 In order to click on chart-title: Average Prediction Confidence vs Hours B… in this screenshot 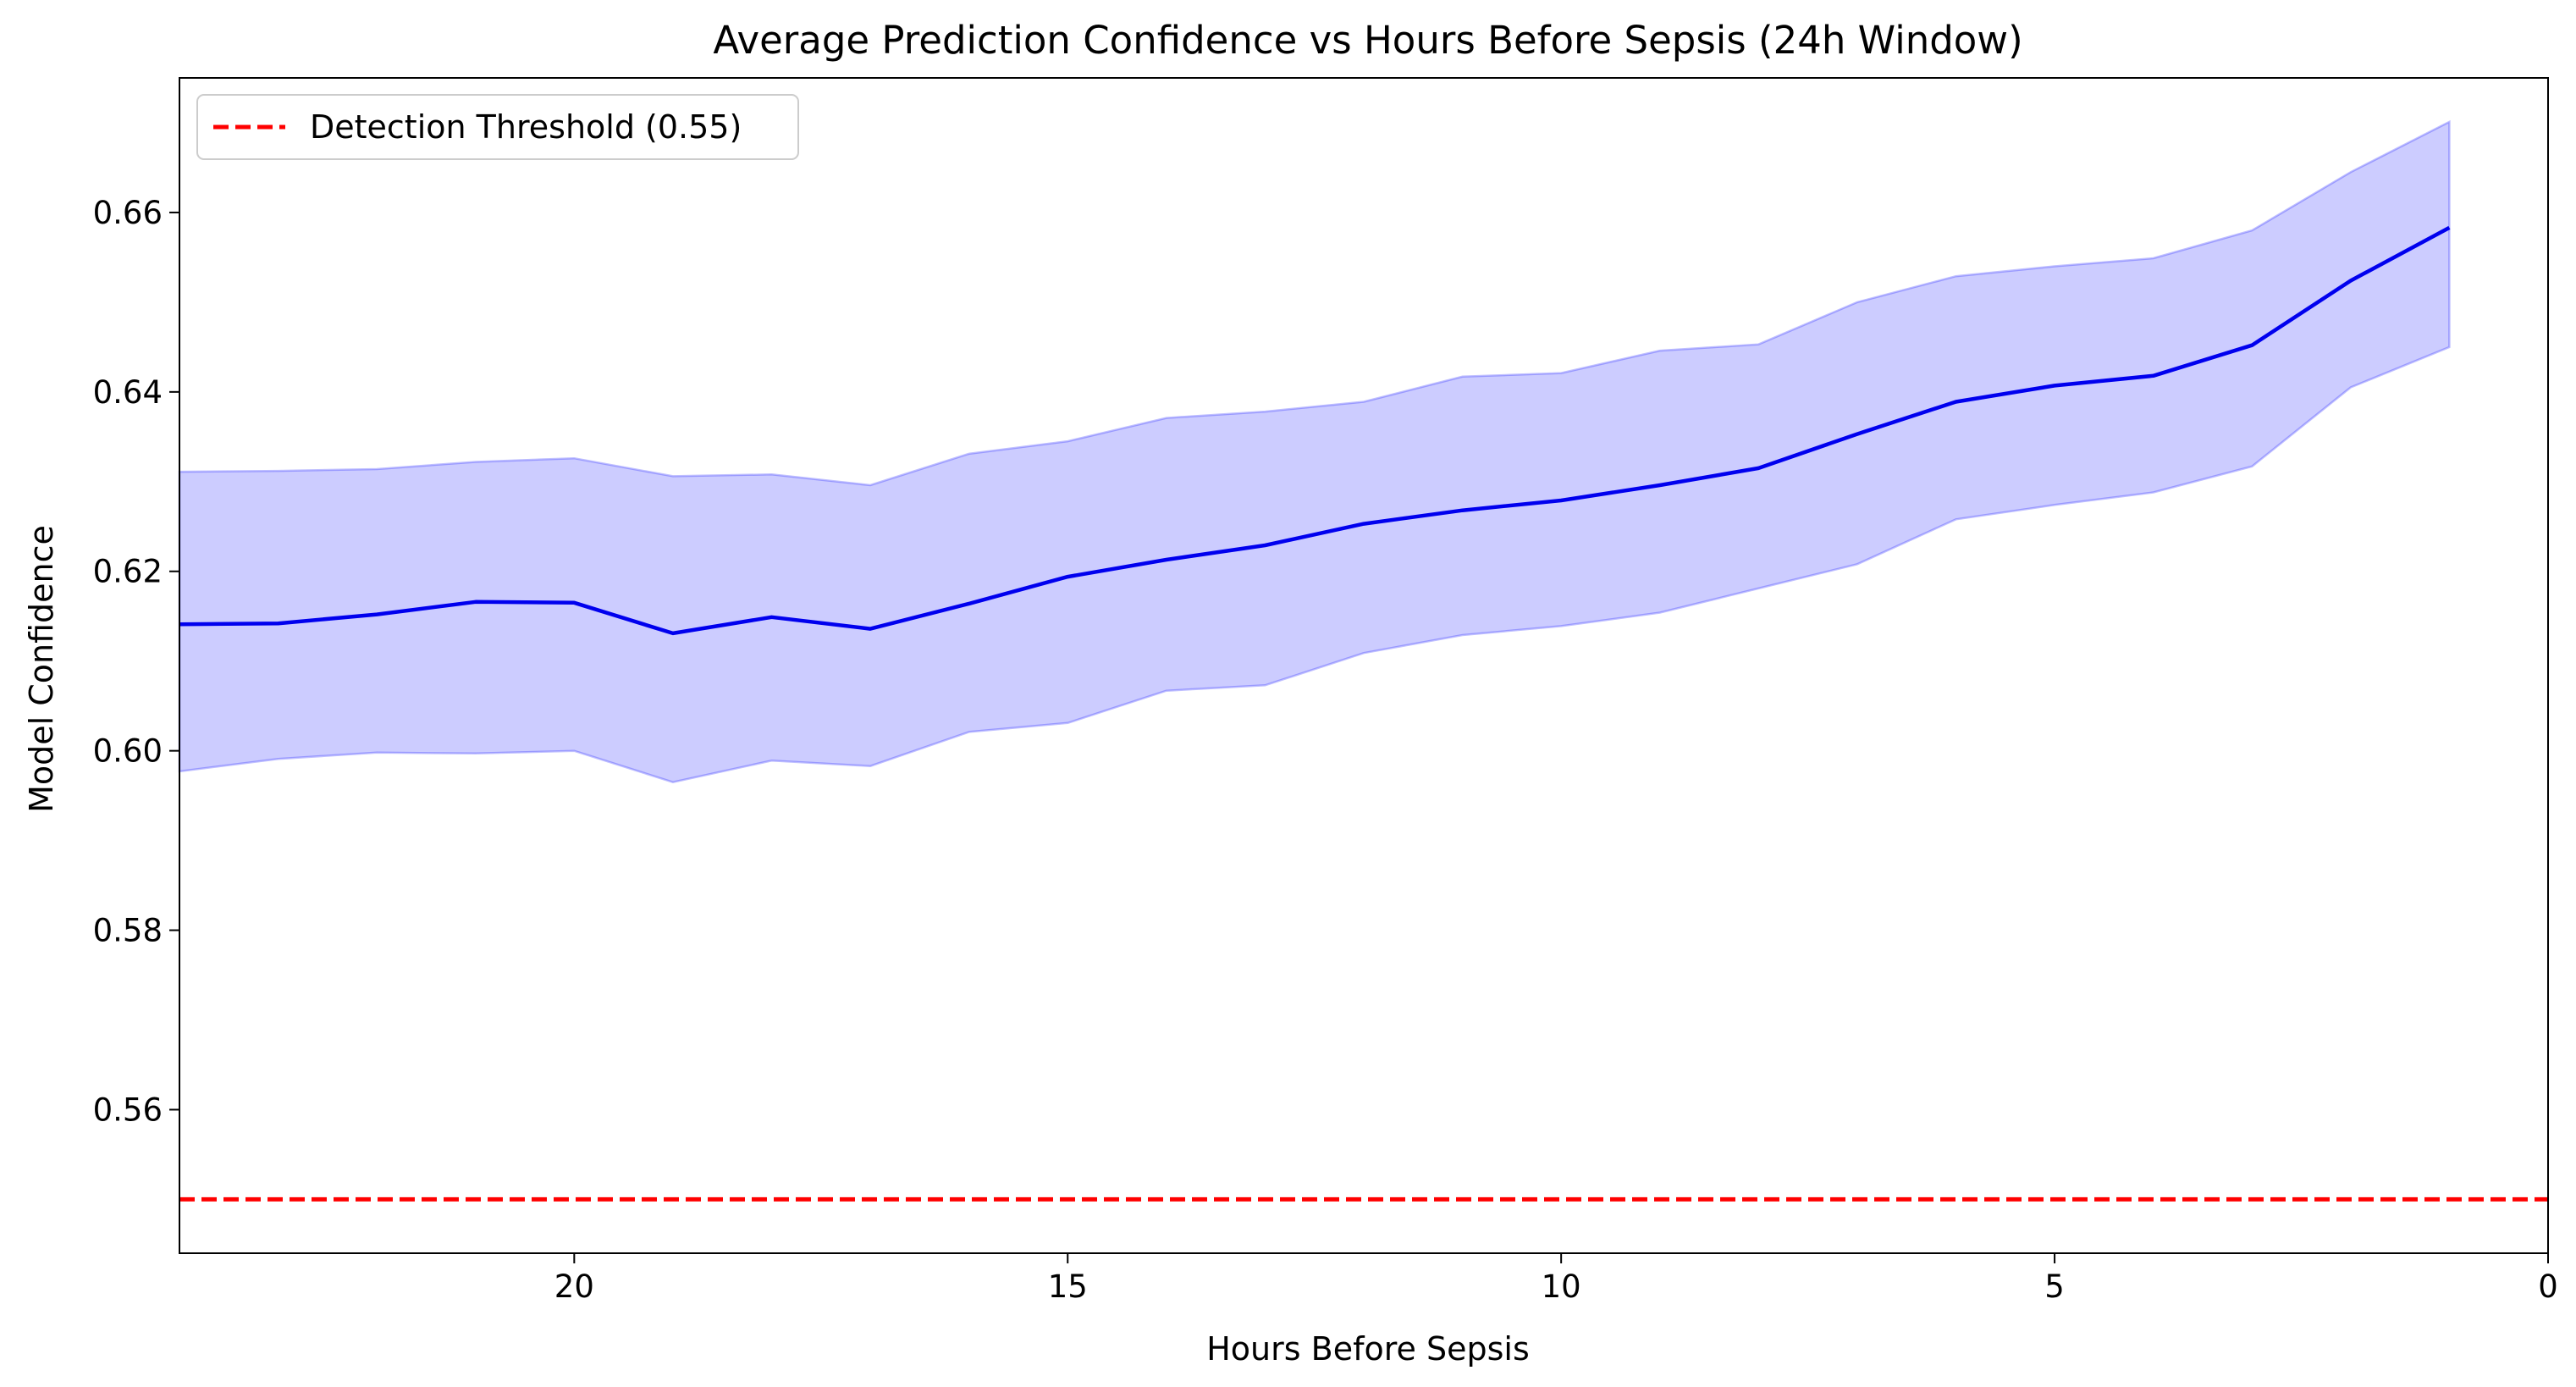, I will do `click(1368, 40)`.